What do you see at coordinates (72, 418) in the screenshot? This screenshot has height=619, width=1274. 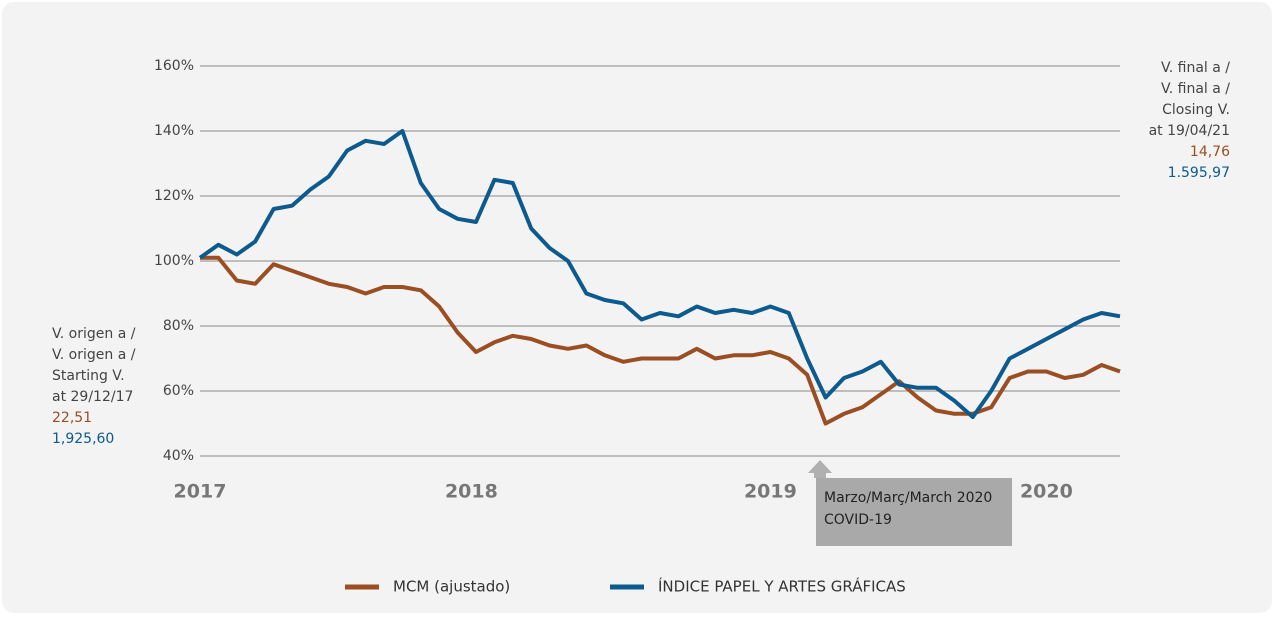 I see `note-value: 22,51` at bounding box center [72, 418].